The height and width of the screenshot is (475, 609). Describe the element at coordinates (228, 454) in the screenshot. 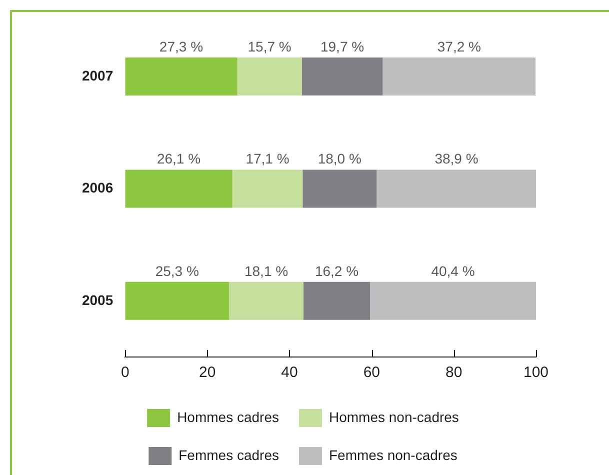

I see `legend-label: Femmes cadres` at that location.